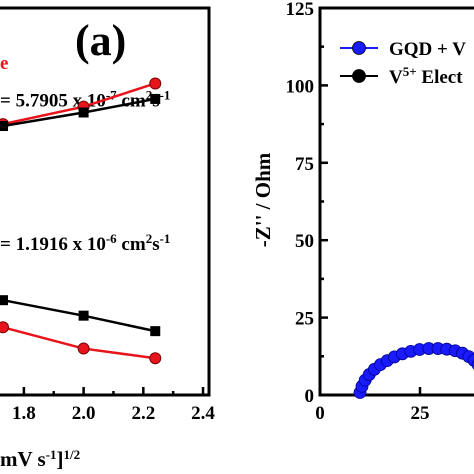  Describe the element at coordinates (304, 319) in the screenshot. I see `panel-b-y-tick-label: 25` at that location.